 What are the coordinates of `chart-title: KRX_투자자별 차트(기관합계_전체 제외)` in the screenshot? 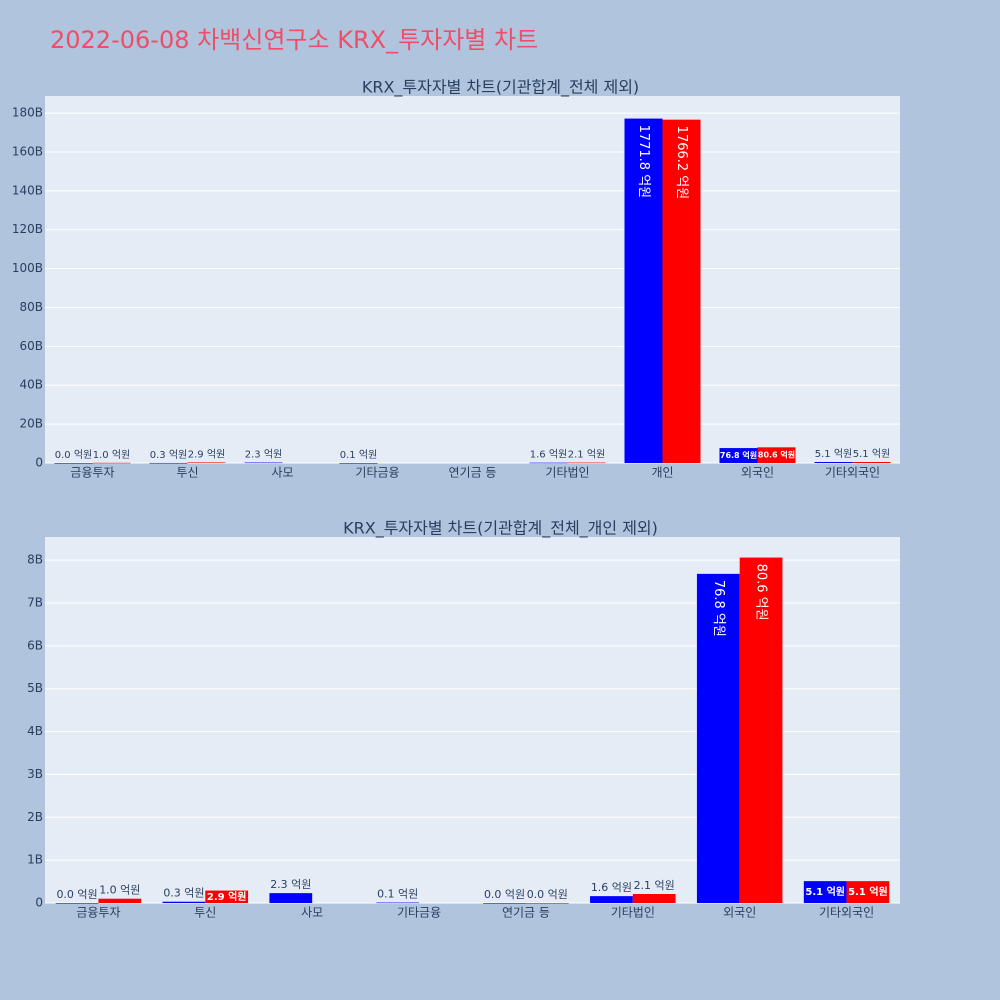 It's located at (500, 88).